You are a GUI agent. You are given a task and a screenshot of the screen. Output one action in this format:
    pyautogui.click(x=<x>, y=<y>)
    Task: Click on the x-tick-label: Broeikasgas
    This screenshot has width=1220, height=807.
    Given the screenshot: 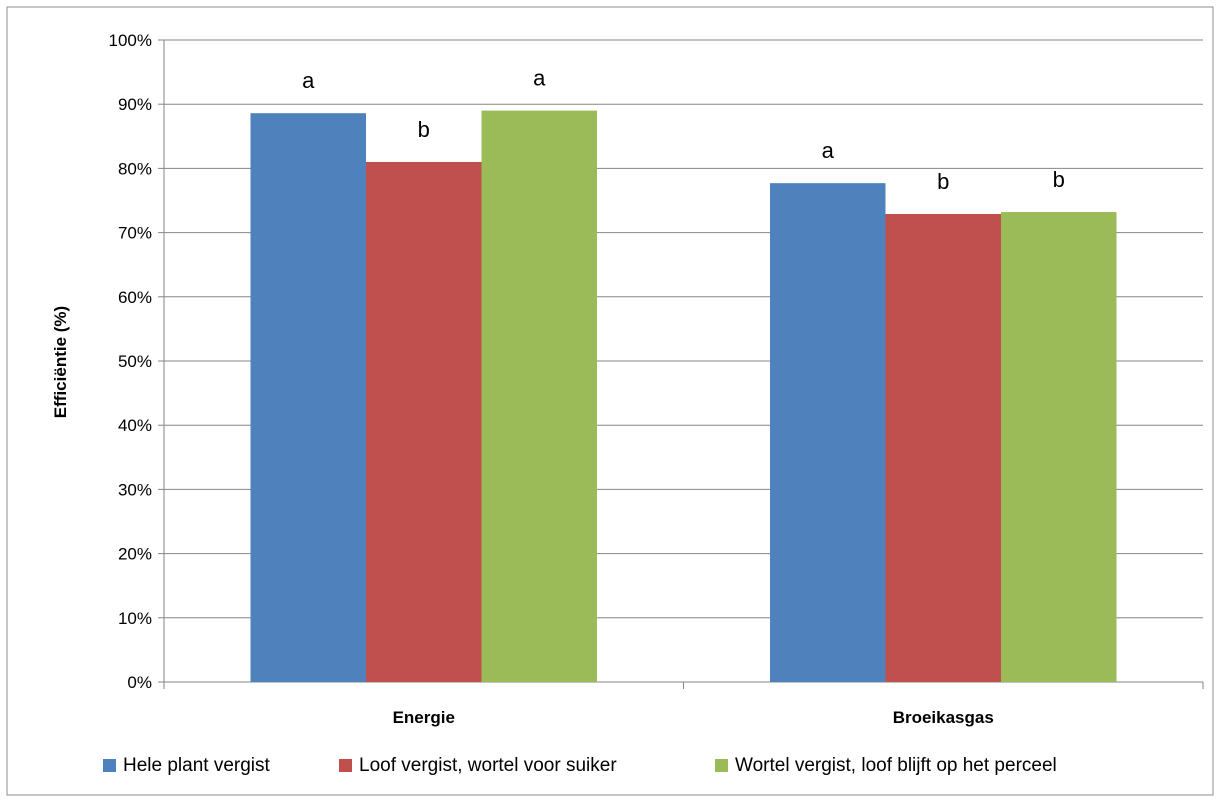 What is the action you would take?
    pyautogui.click(x=943, y=717)
    